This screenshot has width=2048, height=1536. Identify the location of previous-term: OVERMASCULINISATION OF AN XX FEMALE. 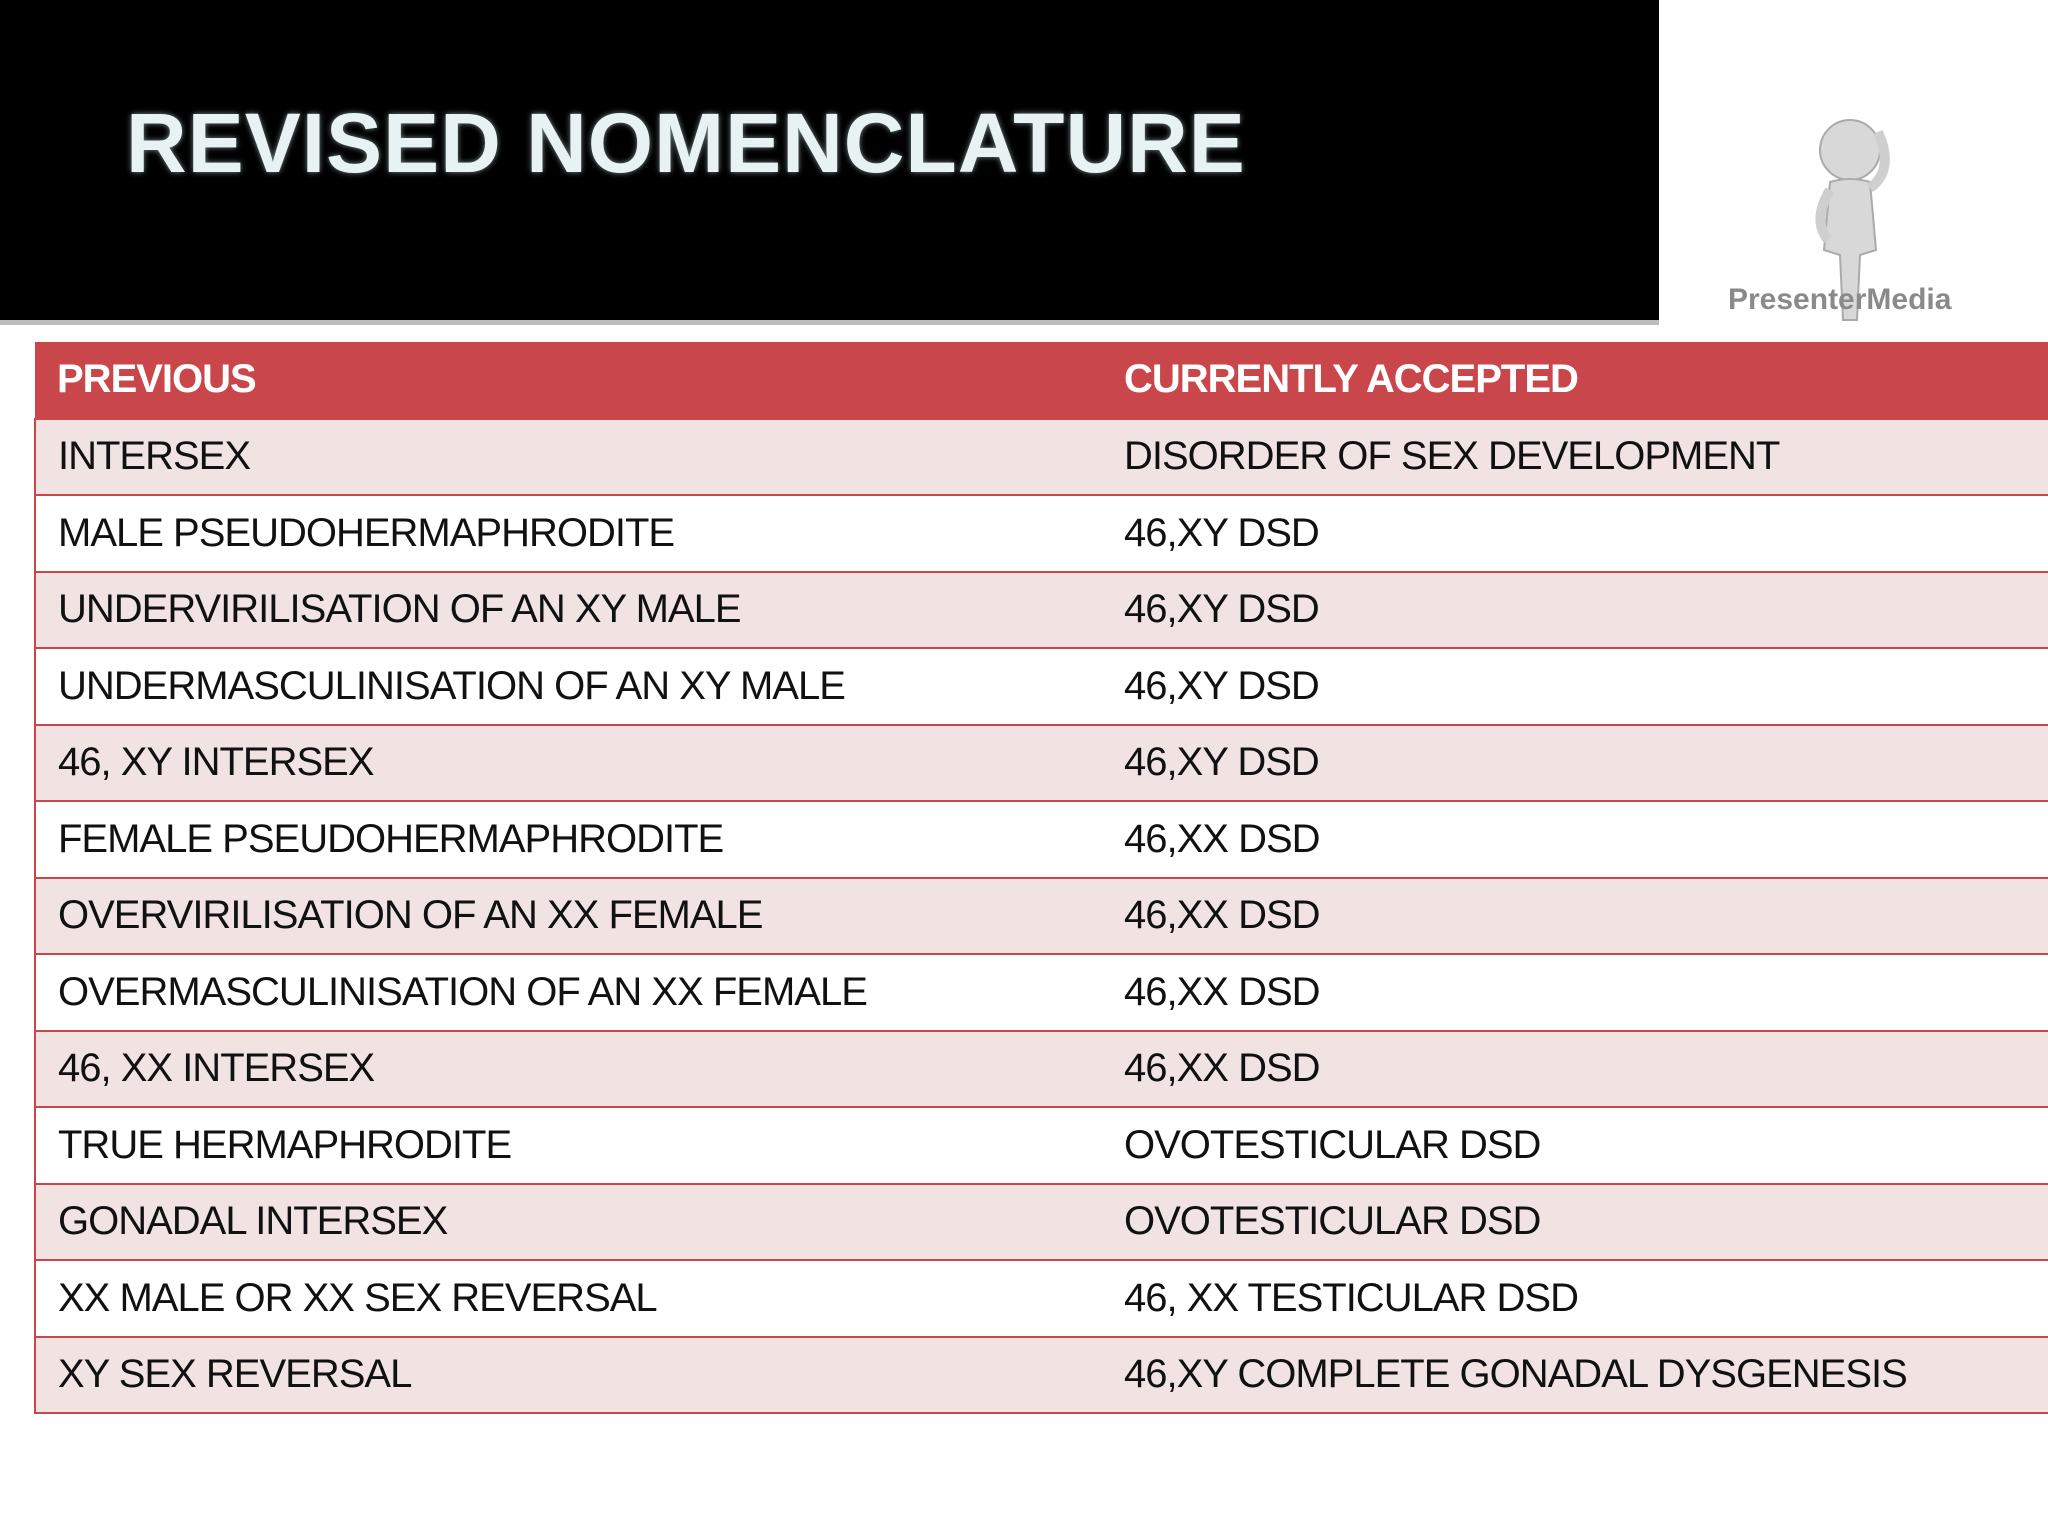
(568, 993).